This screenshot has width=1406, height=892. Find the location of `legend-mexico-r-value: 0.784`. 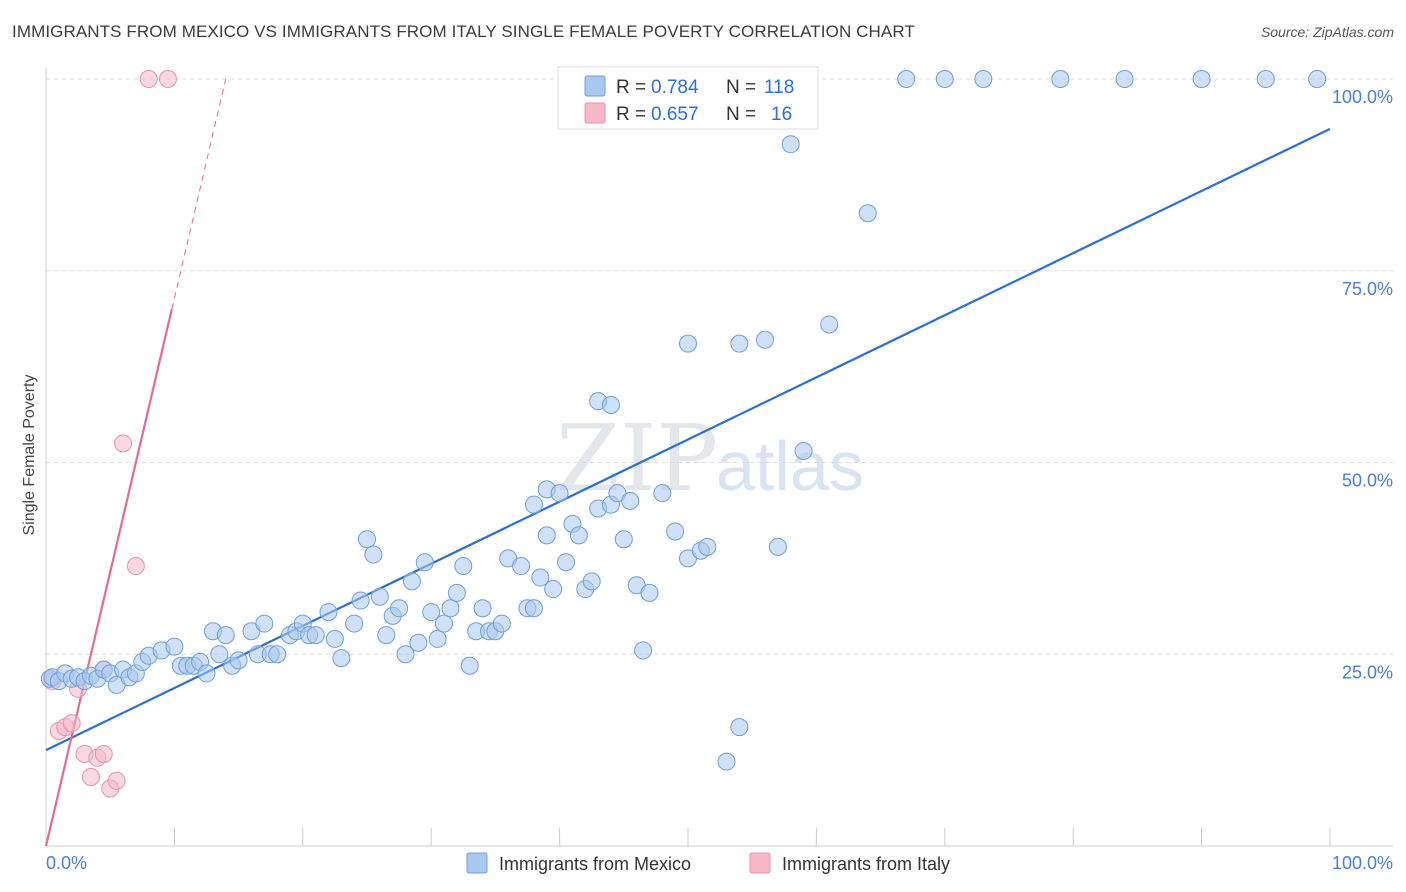

legend-mexico-r-value: 0.784 is located at coordinates (675, 87).